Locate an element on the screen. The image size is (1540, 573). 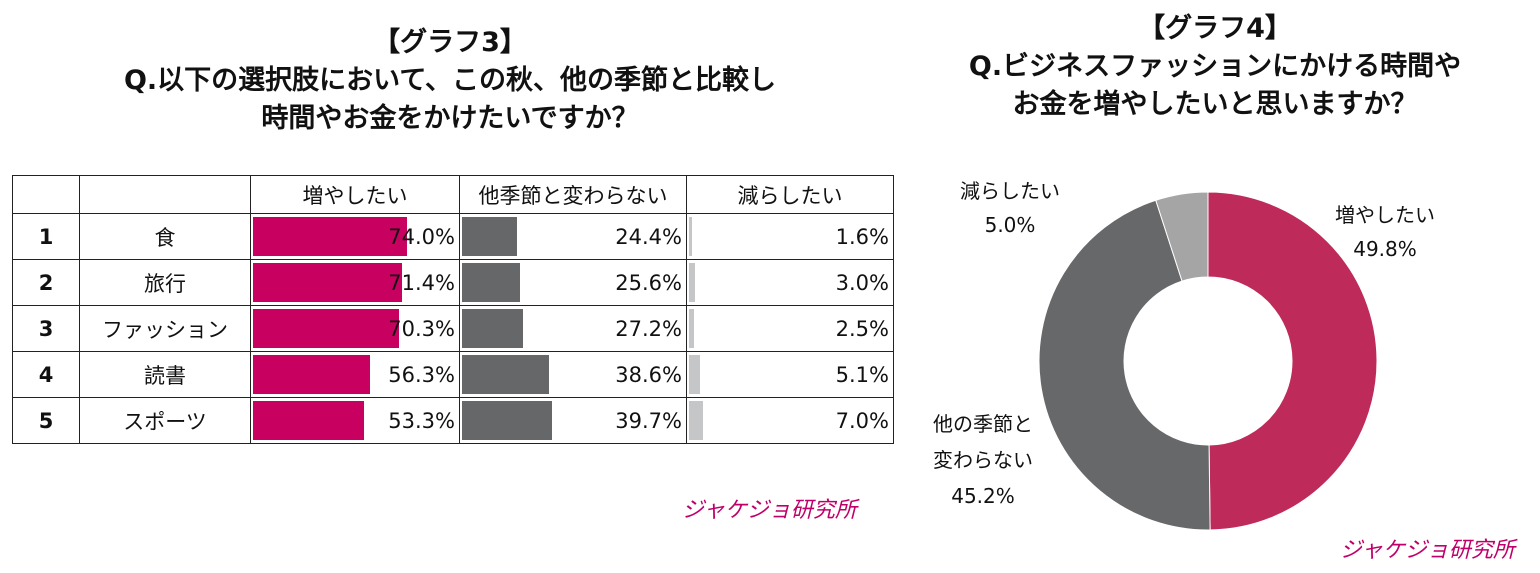
slice-label-increase: 増やしたい 49.8% is located at coordinates (1385, 232).